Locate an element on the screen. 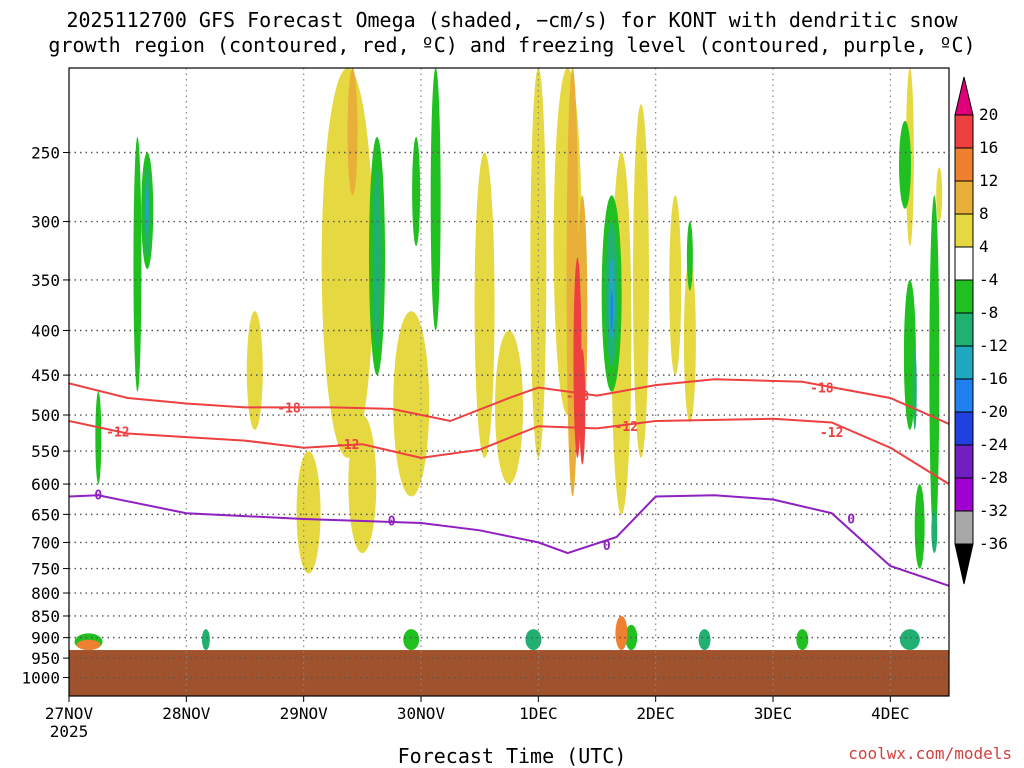 Image resolution: width=1024 pixels, height=768 pixels. x-tick-label-1DEC: 1DEC is located at coordinates (538, 713).